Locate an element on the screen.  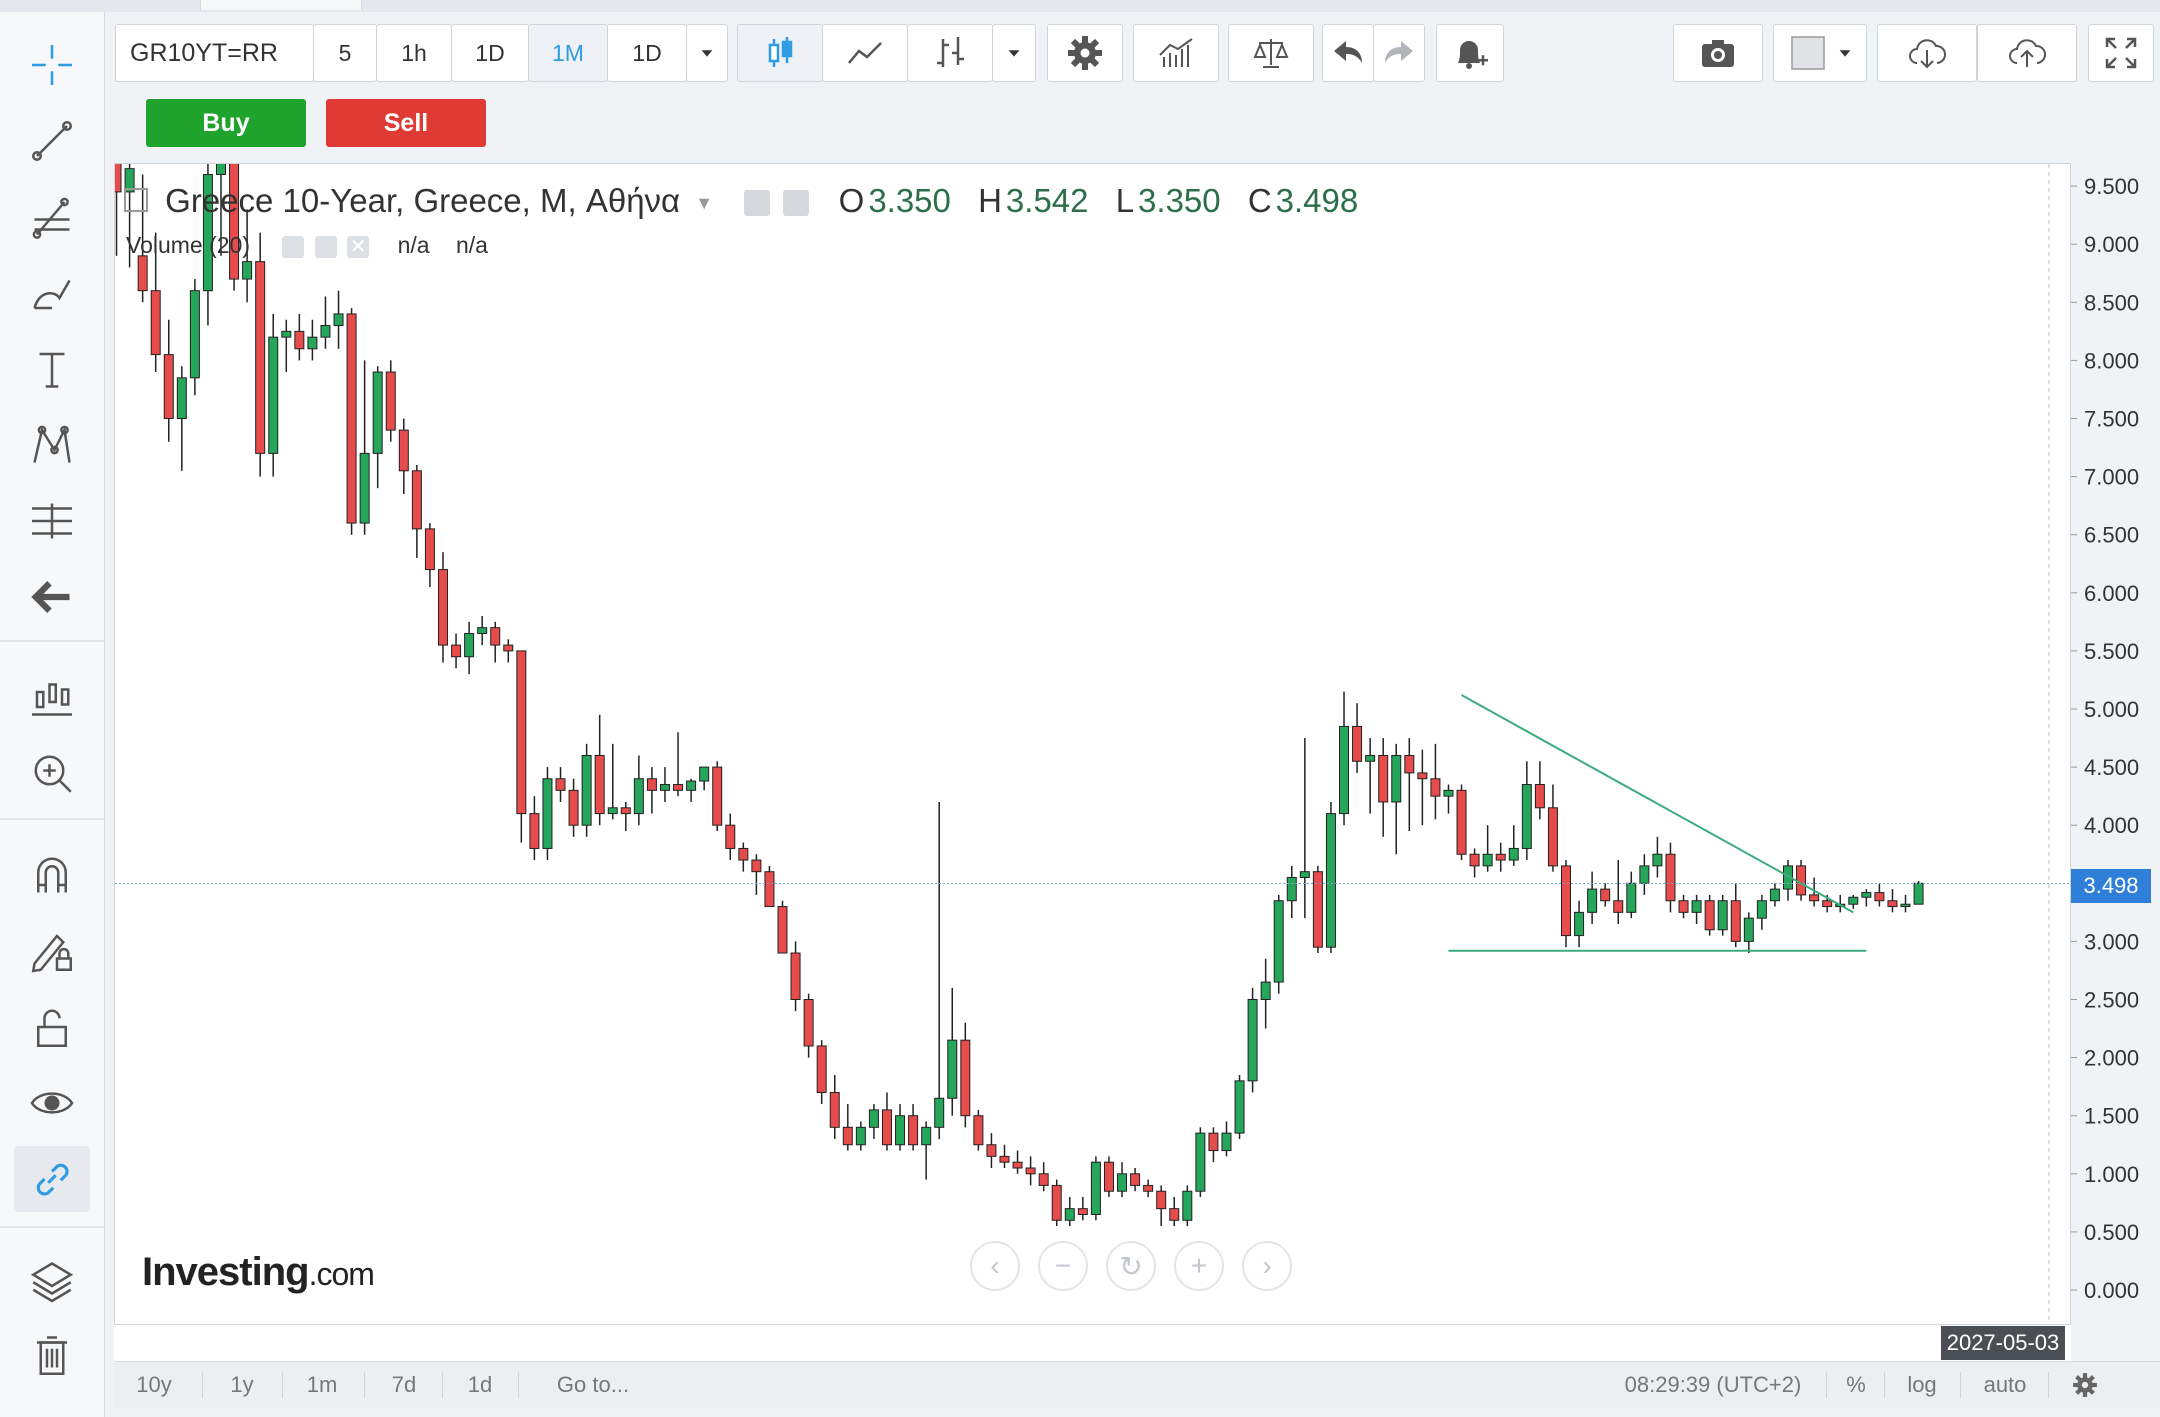
ohlc-open: O 3.350 is located at coordinates (894, 200).